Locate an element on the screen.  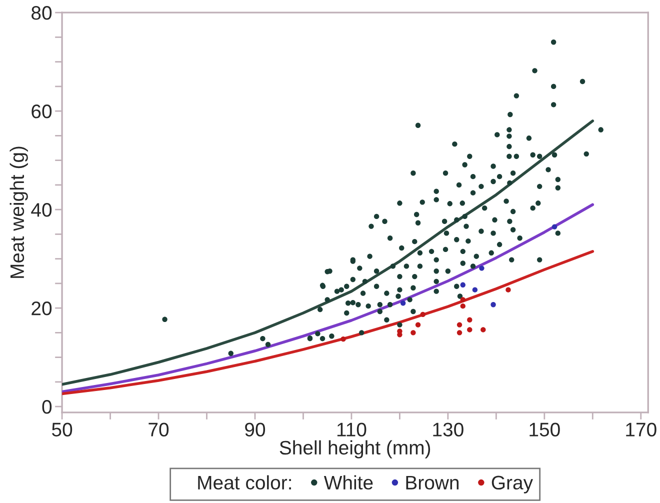
legend-label: Gray is located at coordinates (512, 485).